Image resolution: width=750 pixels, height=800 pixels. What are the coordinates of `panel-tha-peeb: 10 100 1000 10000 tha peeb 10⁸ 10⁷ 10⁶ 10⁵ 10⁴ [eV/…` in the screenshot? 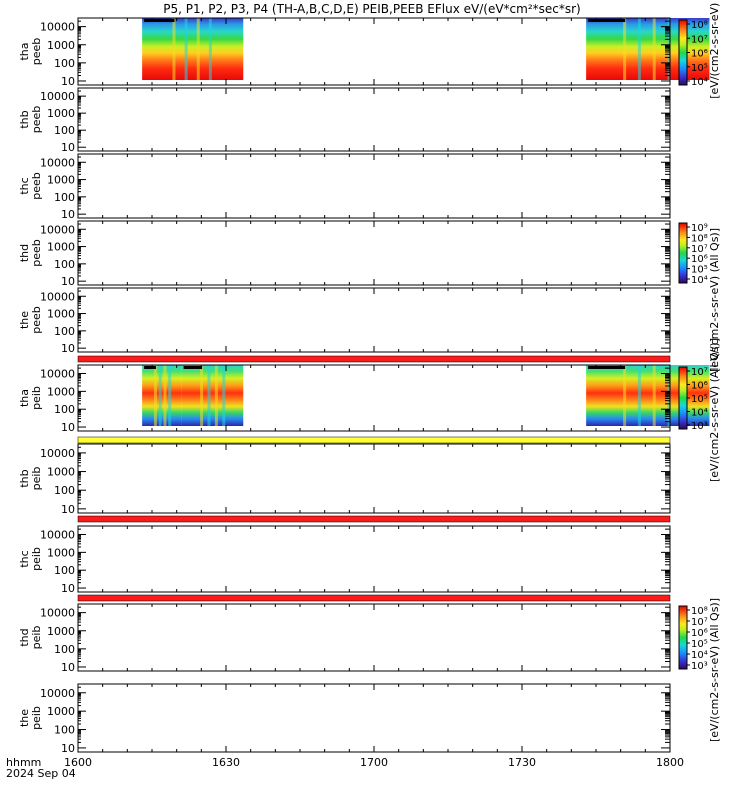 It's located at (369, 49).